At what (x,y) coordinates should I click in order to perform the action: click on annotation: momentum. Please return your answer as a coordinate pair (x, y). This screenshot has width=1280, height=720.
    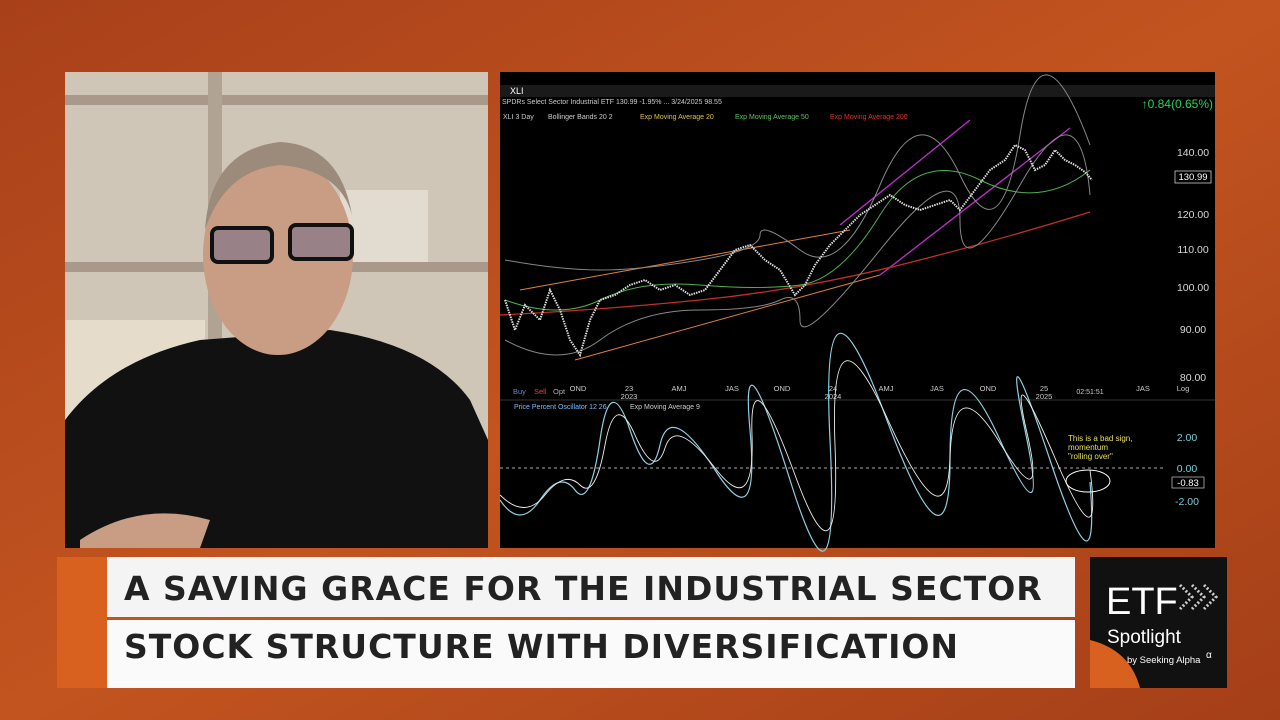
    Looking at the image, I should click on (1088, 447).